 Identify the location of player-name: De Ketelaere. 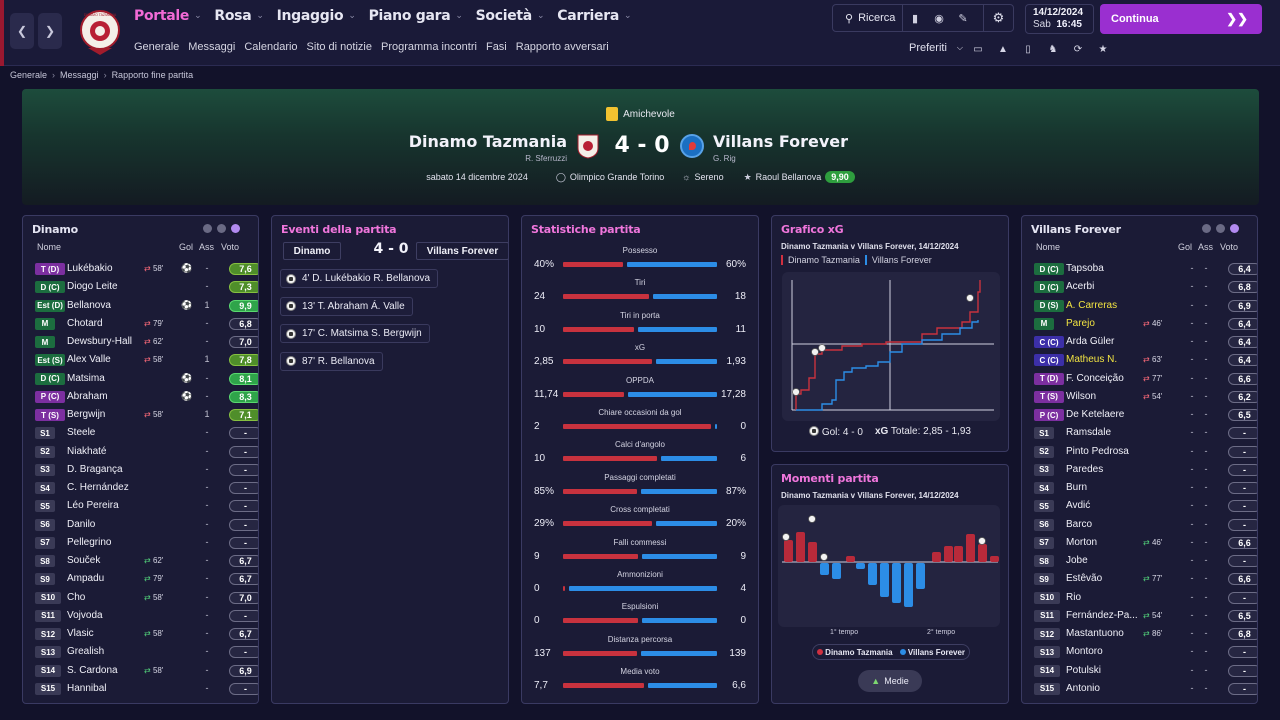
(1095, 414).